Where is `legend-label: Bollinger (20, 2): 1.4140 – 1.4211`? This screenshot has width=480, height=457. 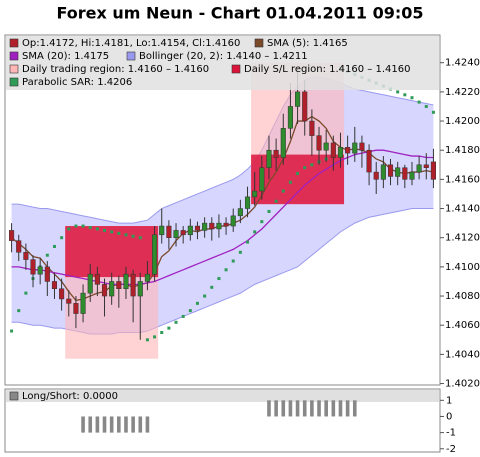 legend-label: Bollinger (20, 2): 1.4140 – 1.4211 is located at coordinates (223, 56).